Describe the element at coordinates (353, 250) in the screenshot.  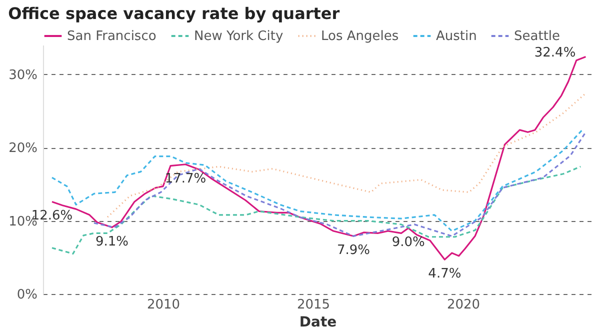
I see `annotation: 7.9%` at that location.